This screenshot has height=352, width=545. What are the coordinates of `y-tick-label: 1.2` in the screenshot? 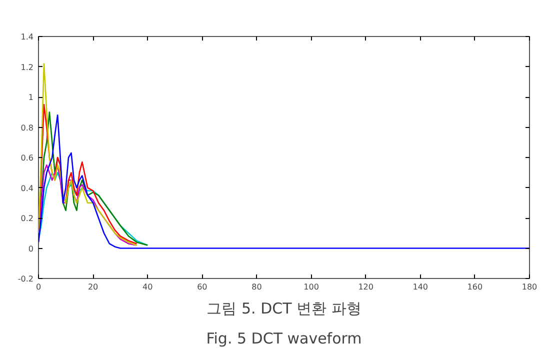 It's located at (27, 67).